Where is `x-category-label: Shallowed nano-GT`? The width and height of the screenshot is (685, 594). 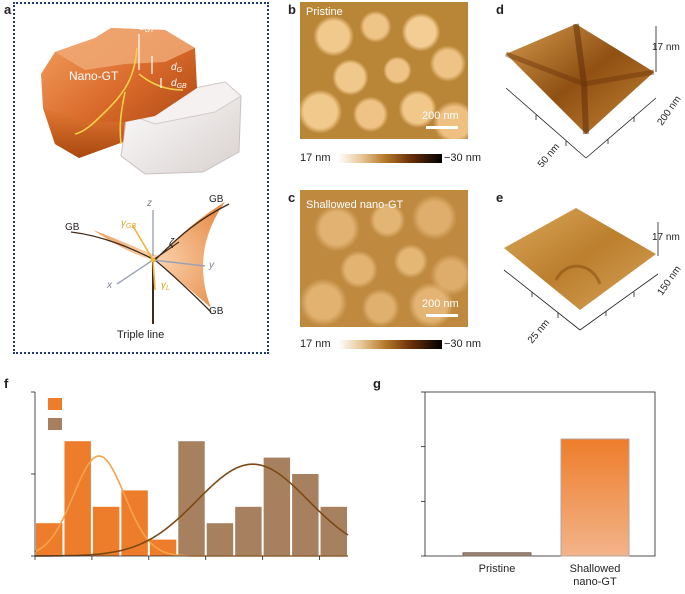 x-category-label: Shallowed nano-GT is located at coordinates (595, 575).